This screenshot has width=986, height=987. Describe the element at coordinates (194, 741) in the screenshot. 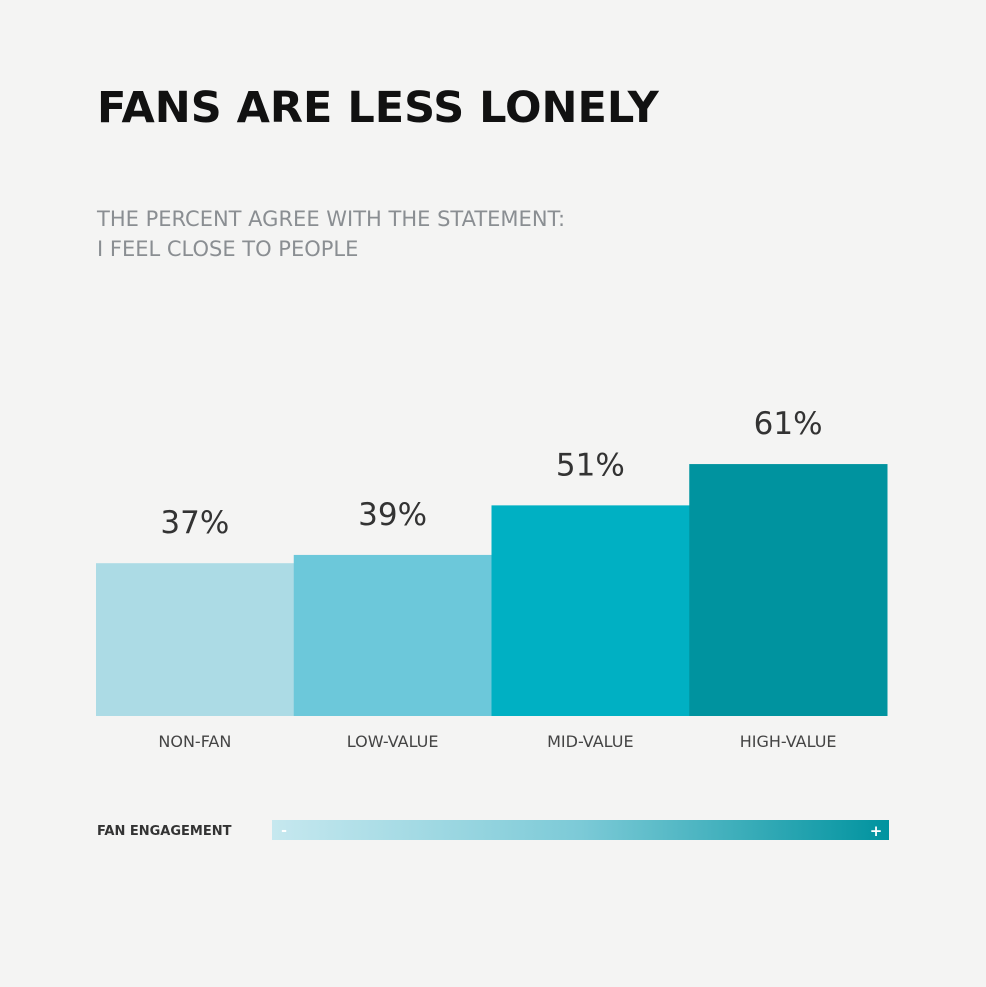

I see `x-tick-label: NON-FAN` at that location.